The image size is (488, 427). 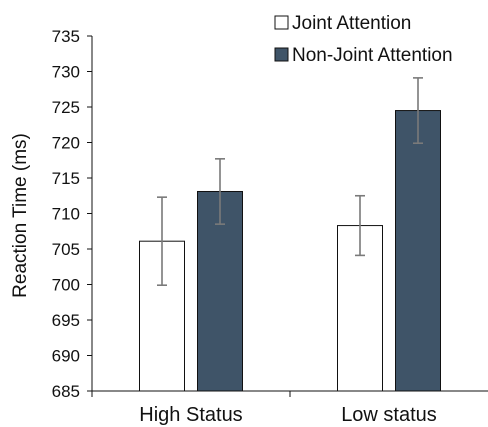 What do you see at coordinates (66, 249) in the screenshot?
I see `y-tick-label: 705` at bounding box center [66, 249].